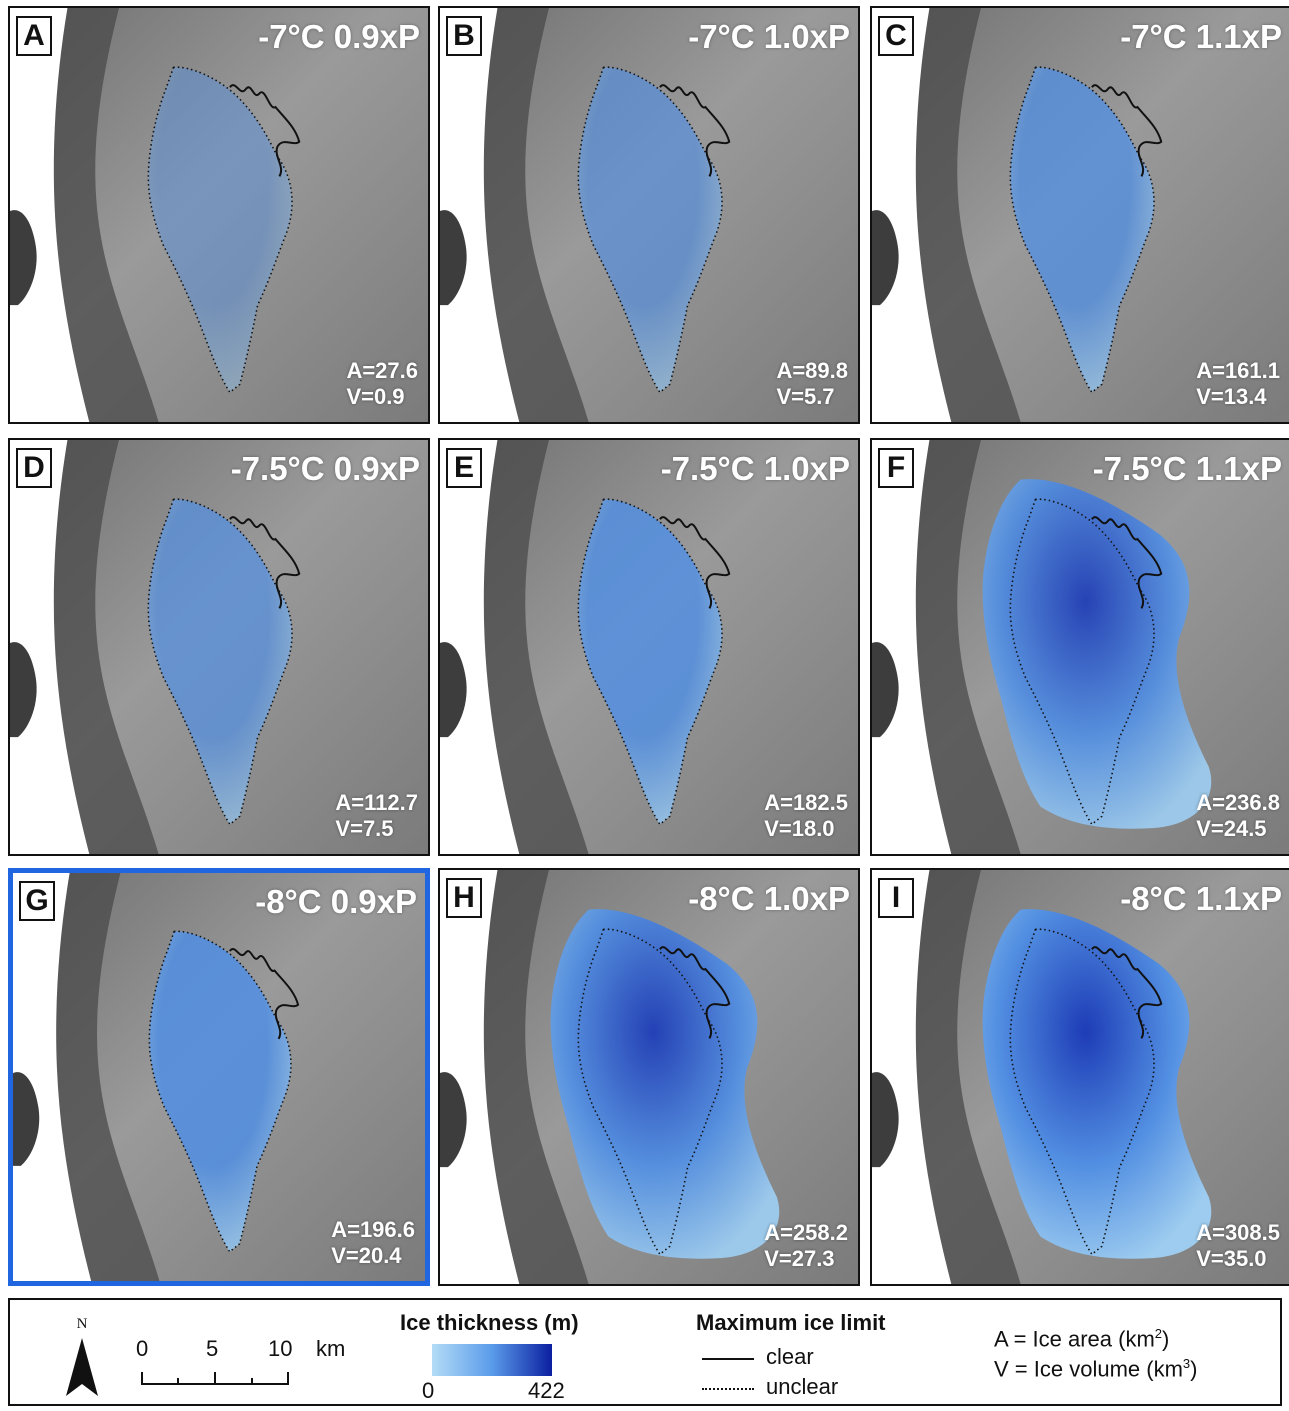 The height and width of the screenshot is (1411, 1289). Describe the element at coordinates (489, 1322) in the screenshot. I see `colorbar-title: Ice thickness (m)` at that location.